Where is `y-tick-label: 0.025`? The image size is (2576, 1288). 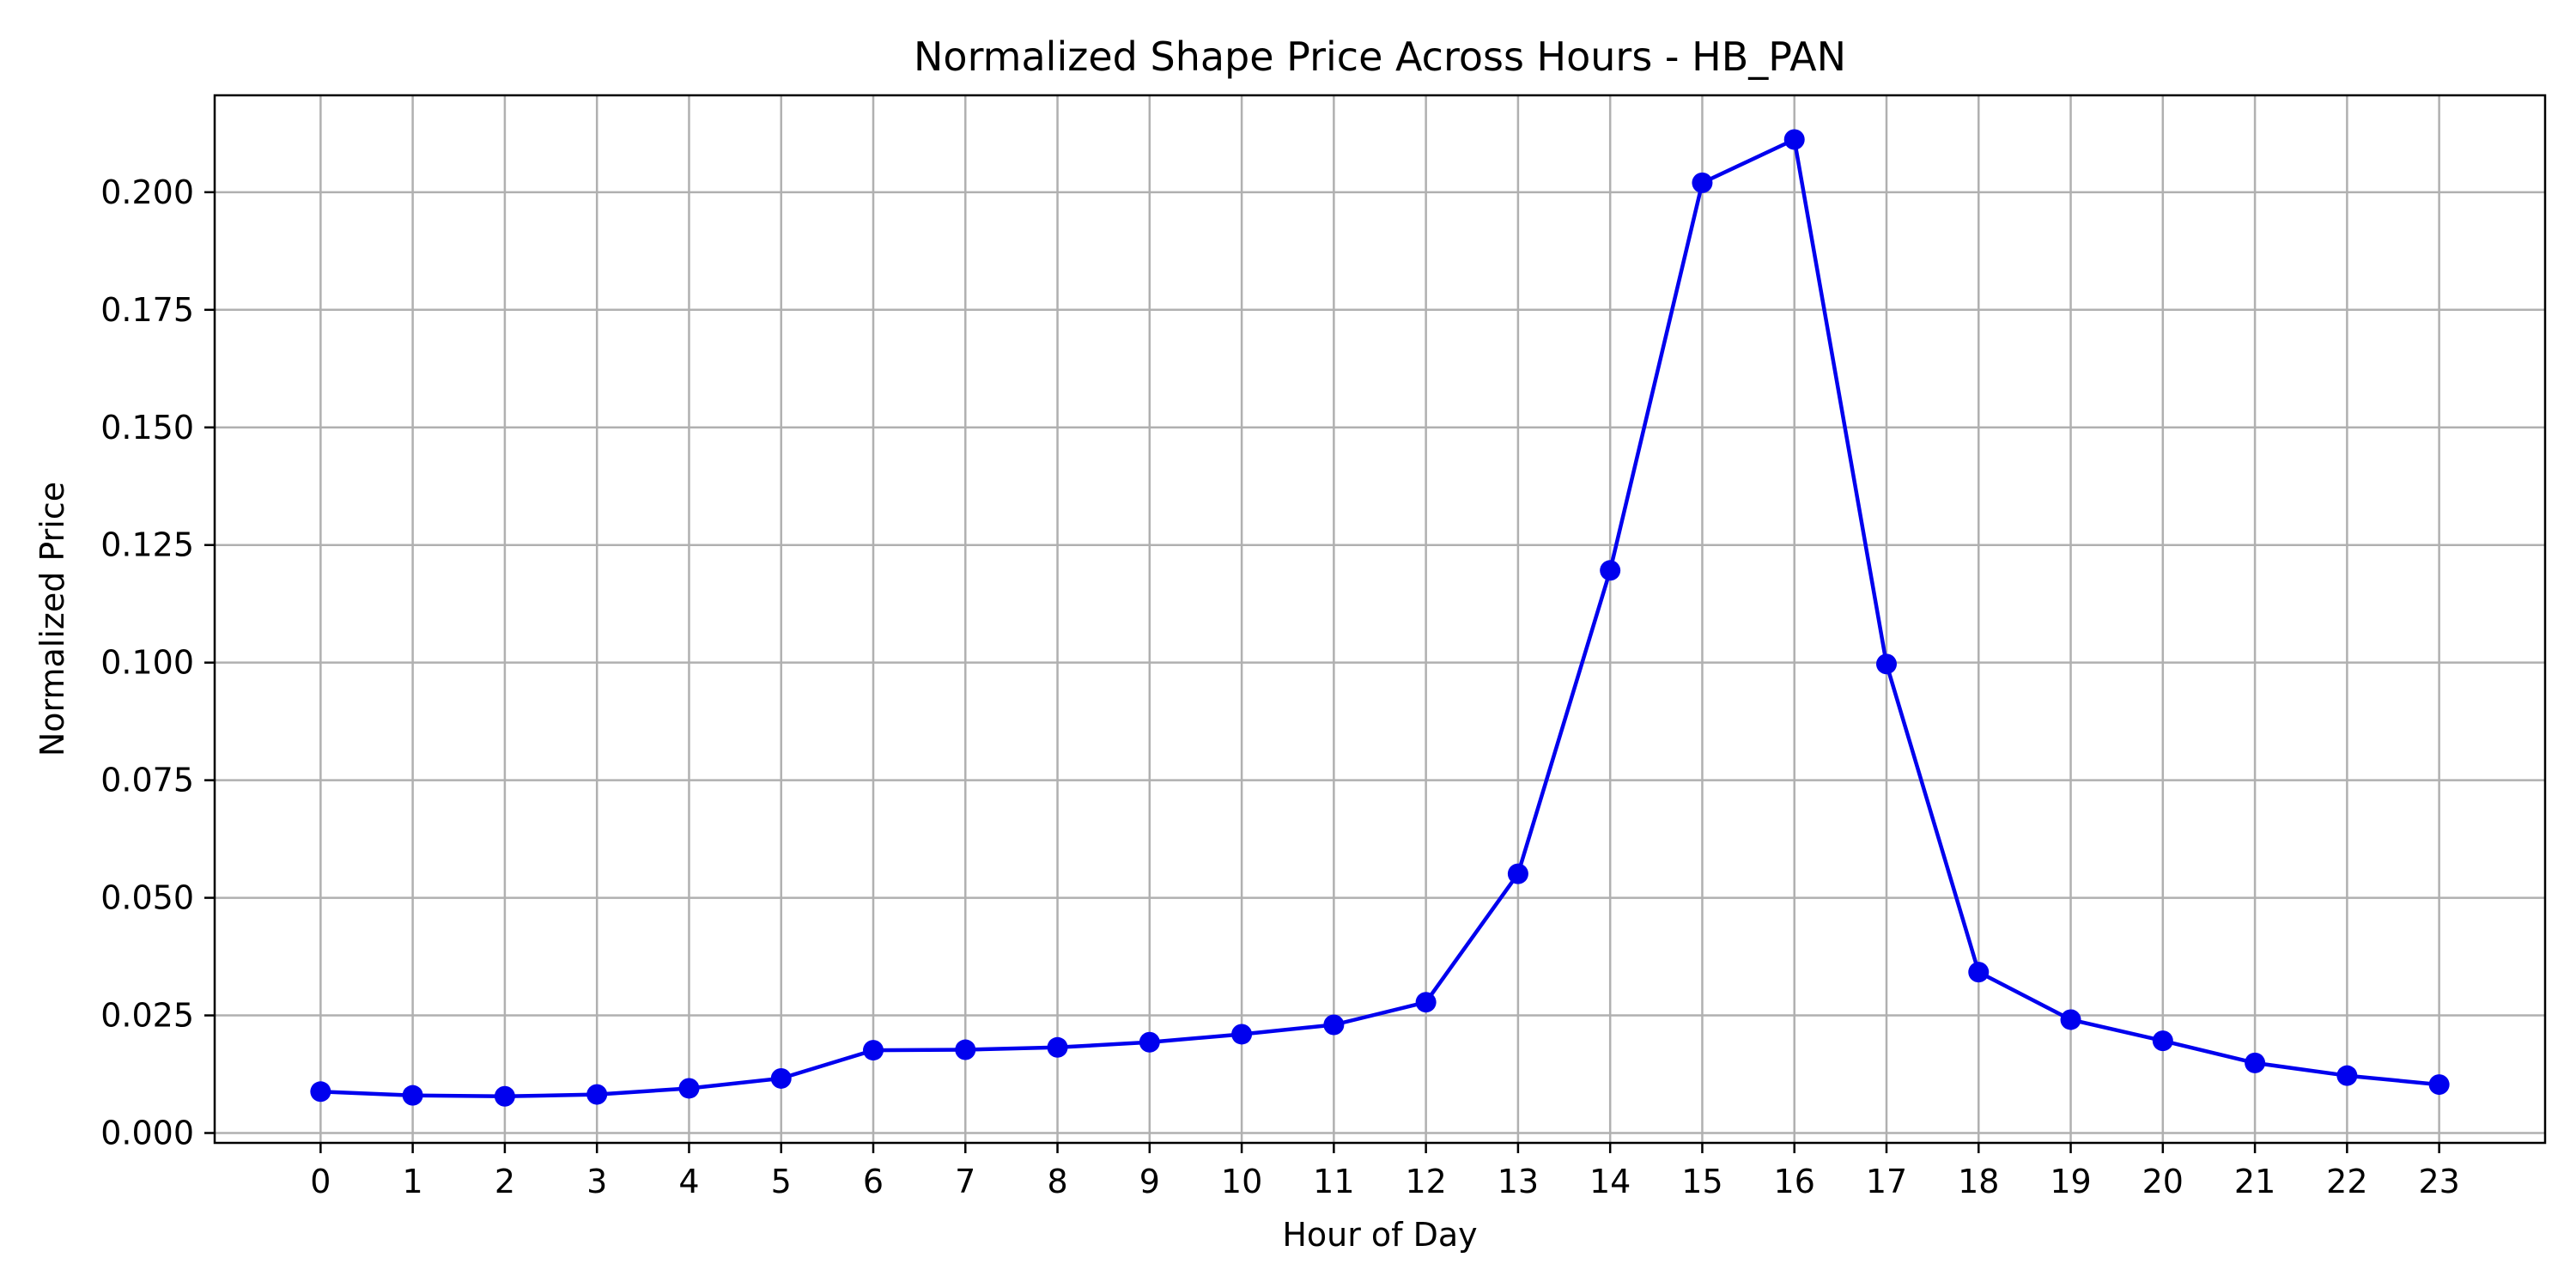 y-tick-label: 0.025 is located at coordinates (147, 1016).